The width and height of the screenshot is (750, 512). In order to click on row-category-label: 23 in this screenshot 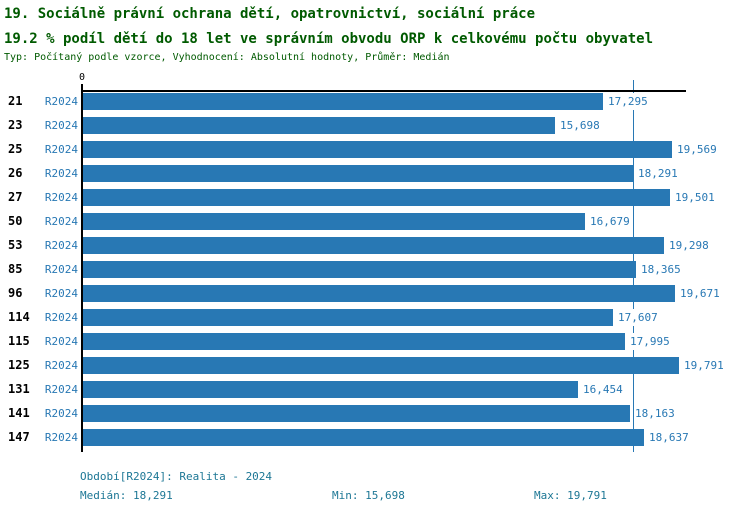, I will do `click(15, 125)`.